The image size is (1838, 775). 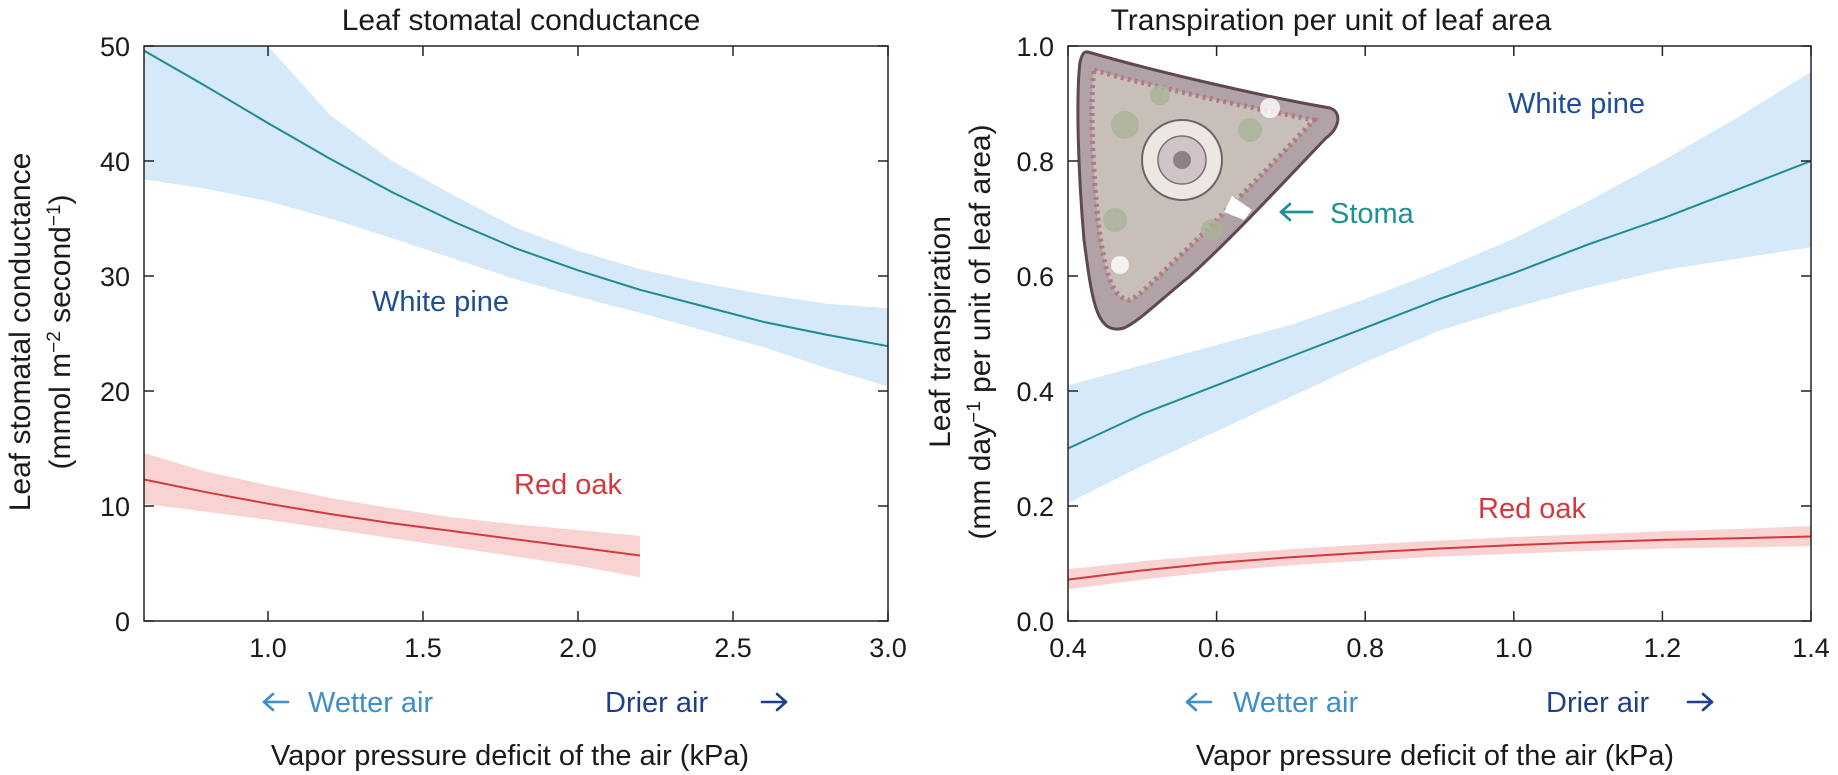 What do you see at coordinates (1811, 648) in the screenshot?
I see `x-tick-label: 1.4` at bounding box center [1811, 648].